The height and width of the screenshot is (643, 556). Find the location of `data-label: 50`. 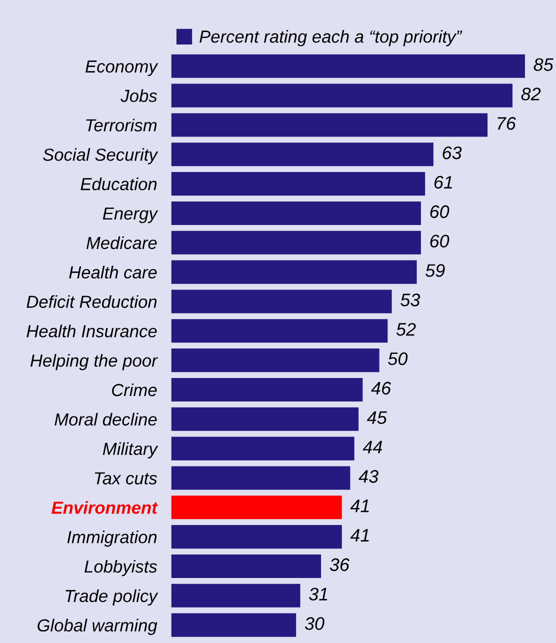

data-label: 50 is located at coordinates (398, 359).